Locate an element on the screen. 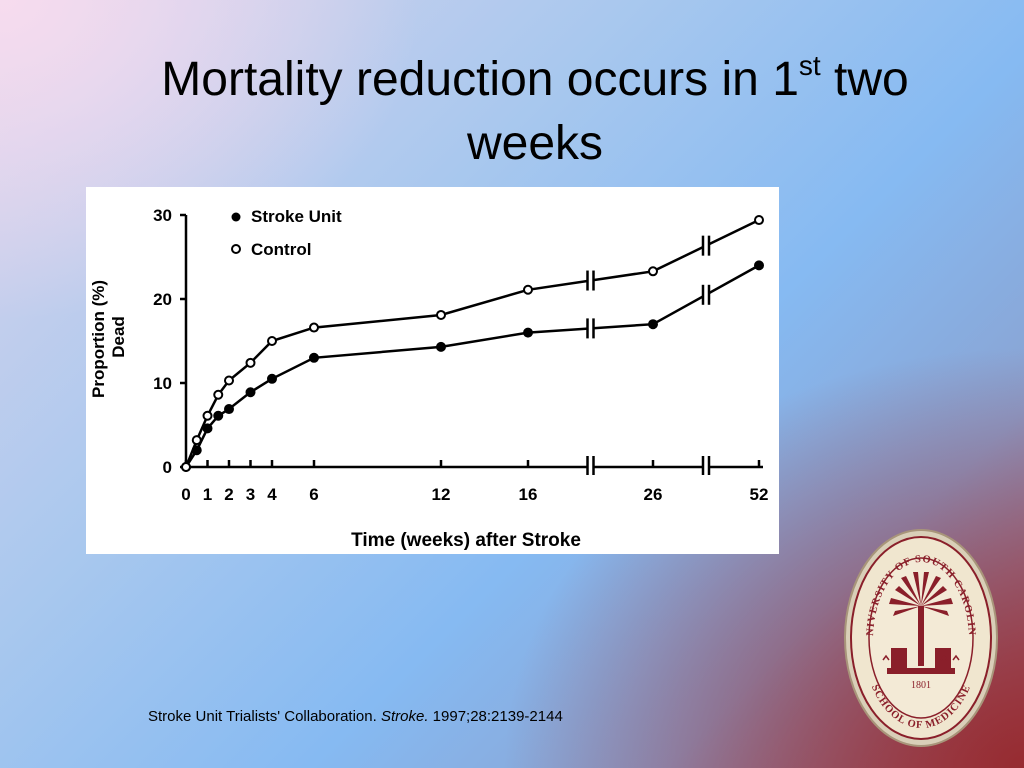 The height and width of the screenshot is (768, 1024). y-tick-label-20: 20 is located at coordinates (162, 299).